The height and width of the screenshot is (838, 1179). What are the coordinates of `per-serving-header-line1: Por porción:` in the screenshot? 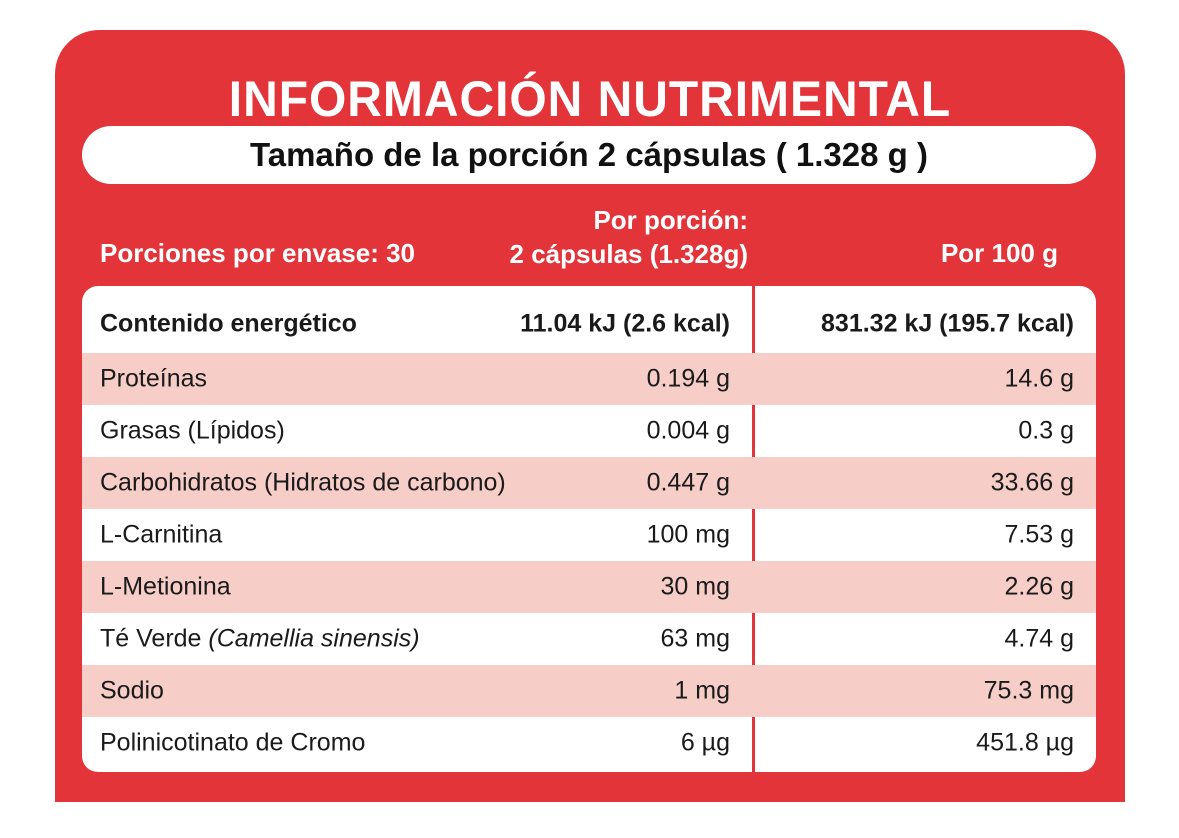 It's located at (670, 220).